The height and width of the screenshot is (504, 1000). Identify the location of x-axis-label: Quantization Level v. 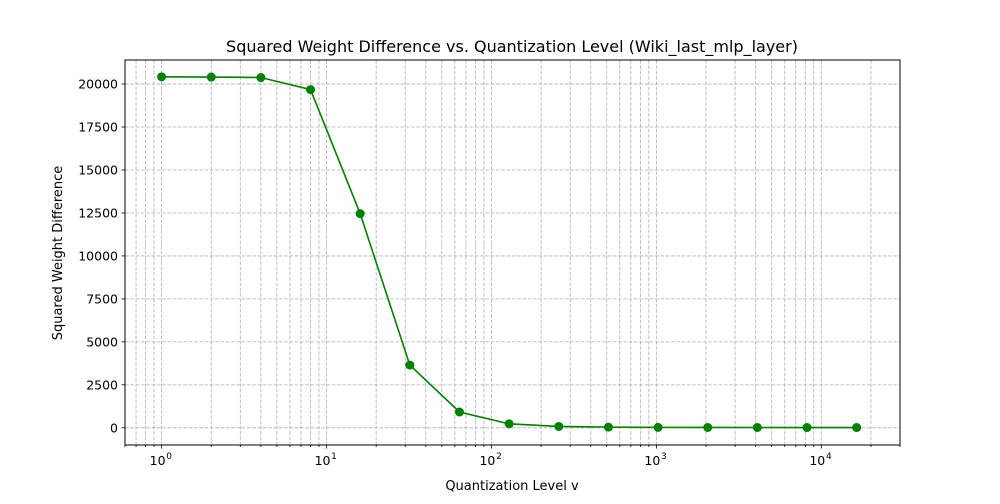
(512, 486).